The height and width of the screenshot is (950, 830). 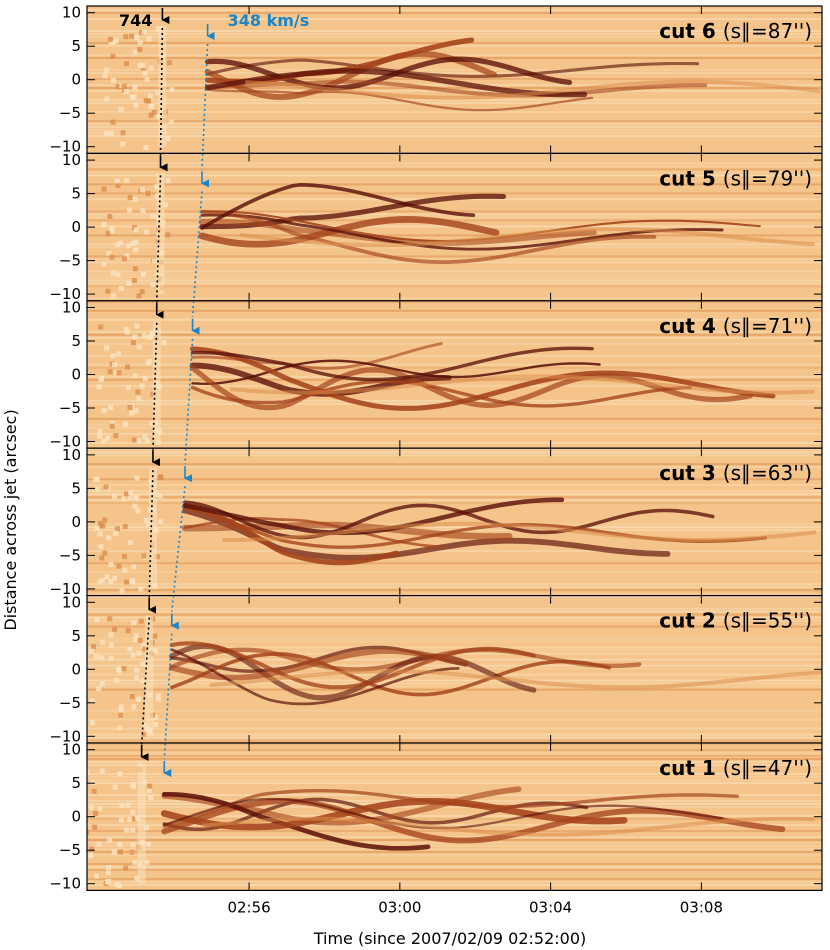 I want to click on panel-cut-4: −10 −5 0 5 10 cut 4 (s∥=71''), so click(x=436, y=375).